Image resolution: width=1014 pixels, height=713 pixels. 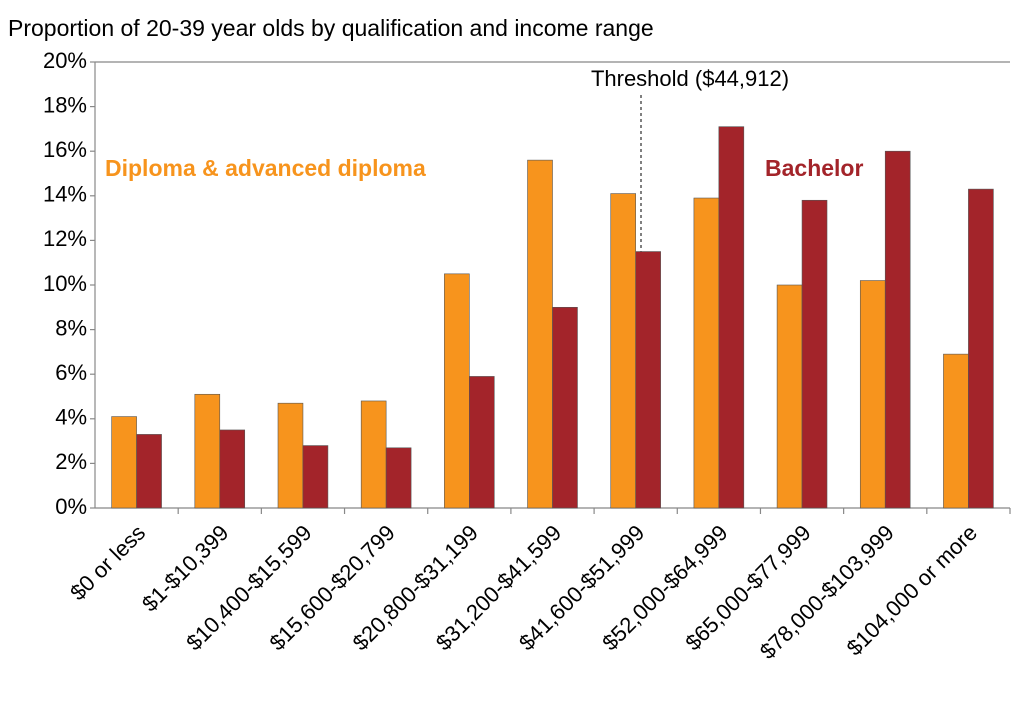 I want to click on y-tick-label: 8%, so click(x=71, y=327).